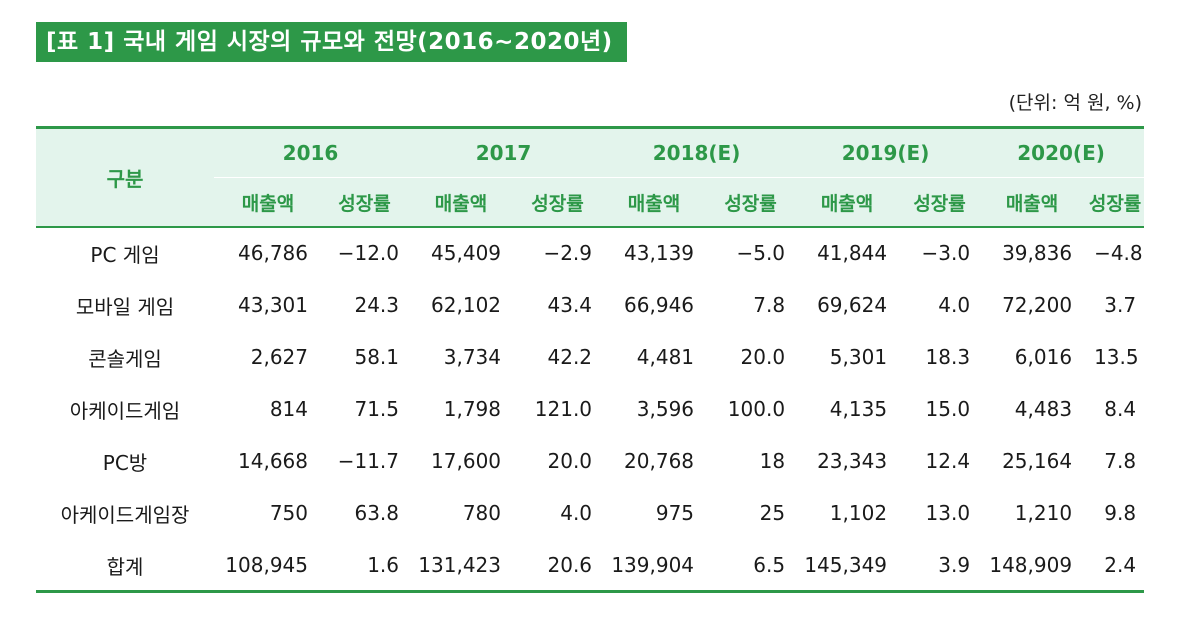  What do you see at coordinates (365, 253) in the screenshot?
I see `growth-rate-cell: −12.0` at bounding box center [365, 253].